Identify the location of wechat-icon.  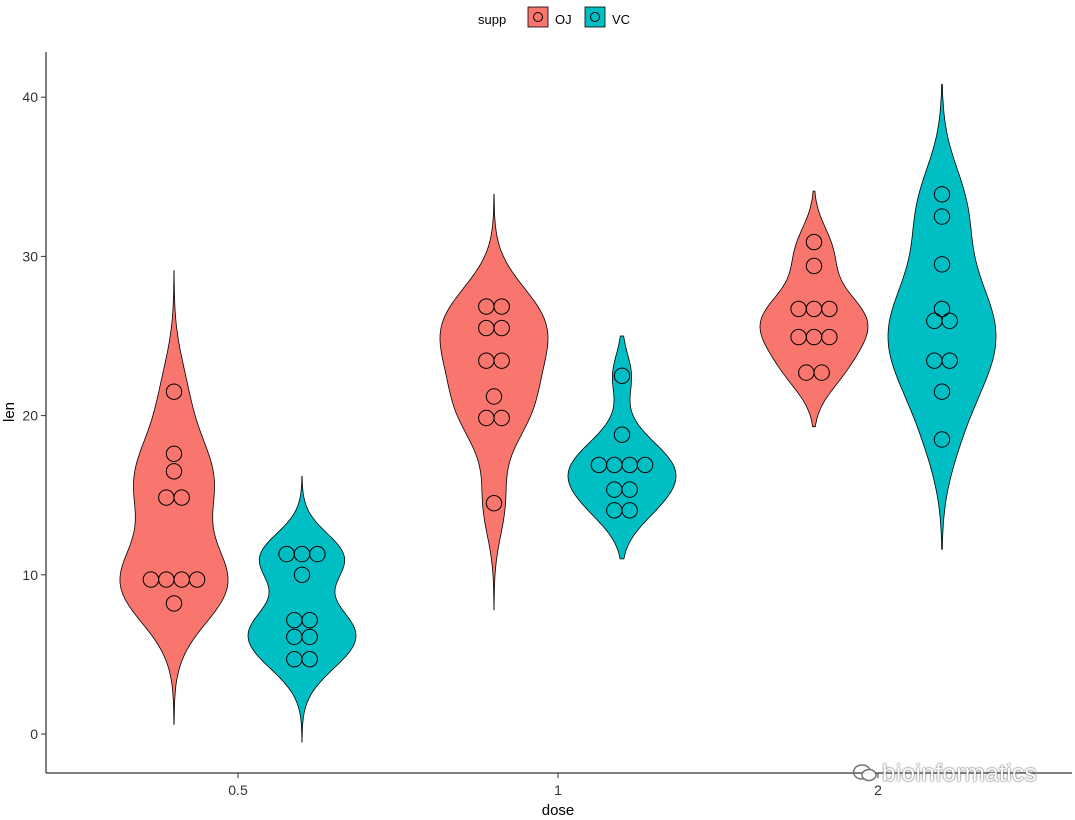
(864, 773).